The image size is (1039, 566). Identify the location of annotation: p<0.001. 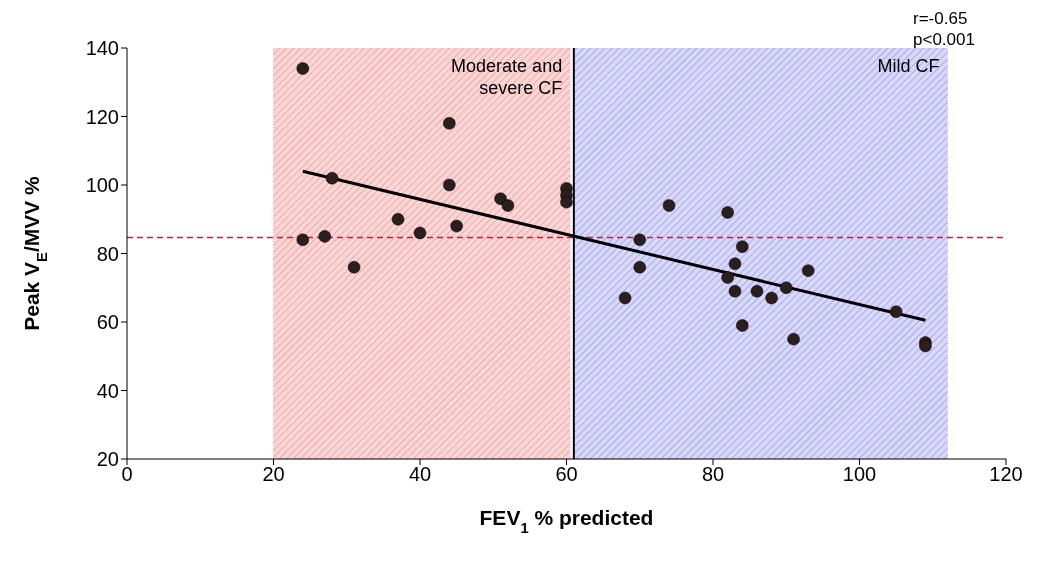
(944, 39).